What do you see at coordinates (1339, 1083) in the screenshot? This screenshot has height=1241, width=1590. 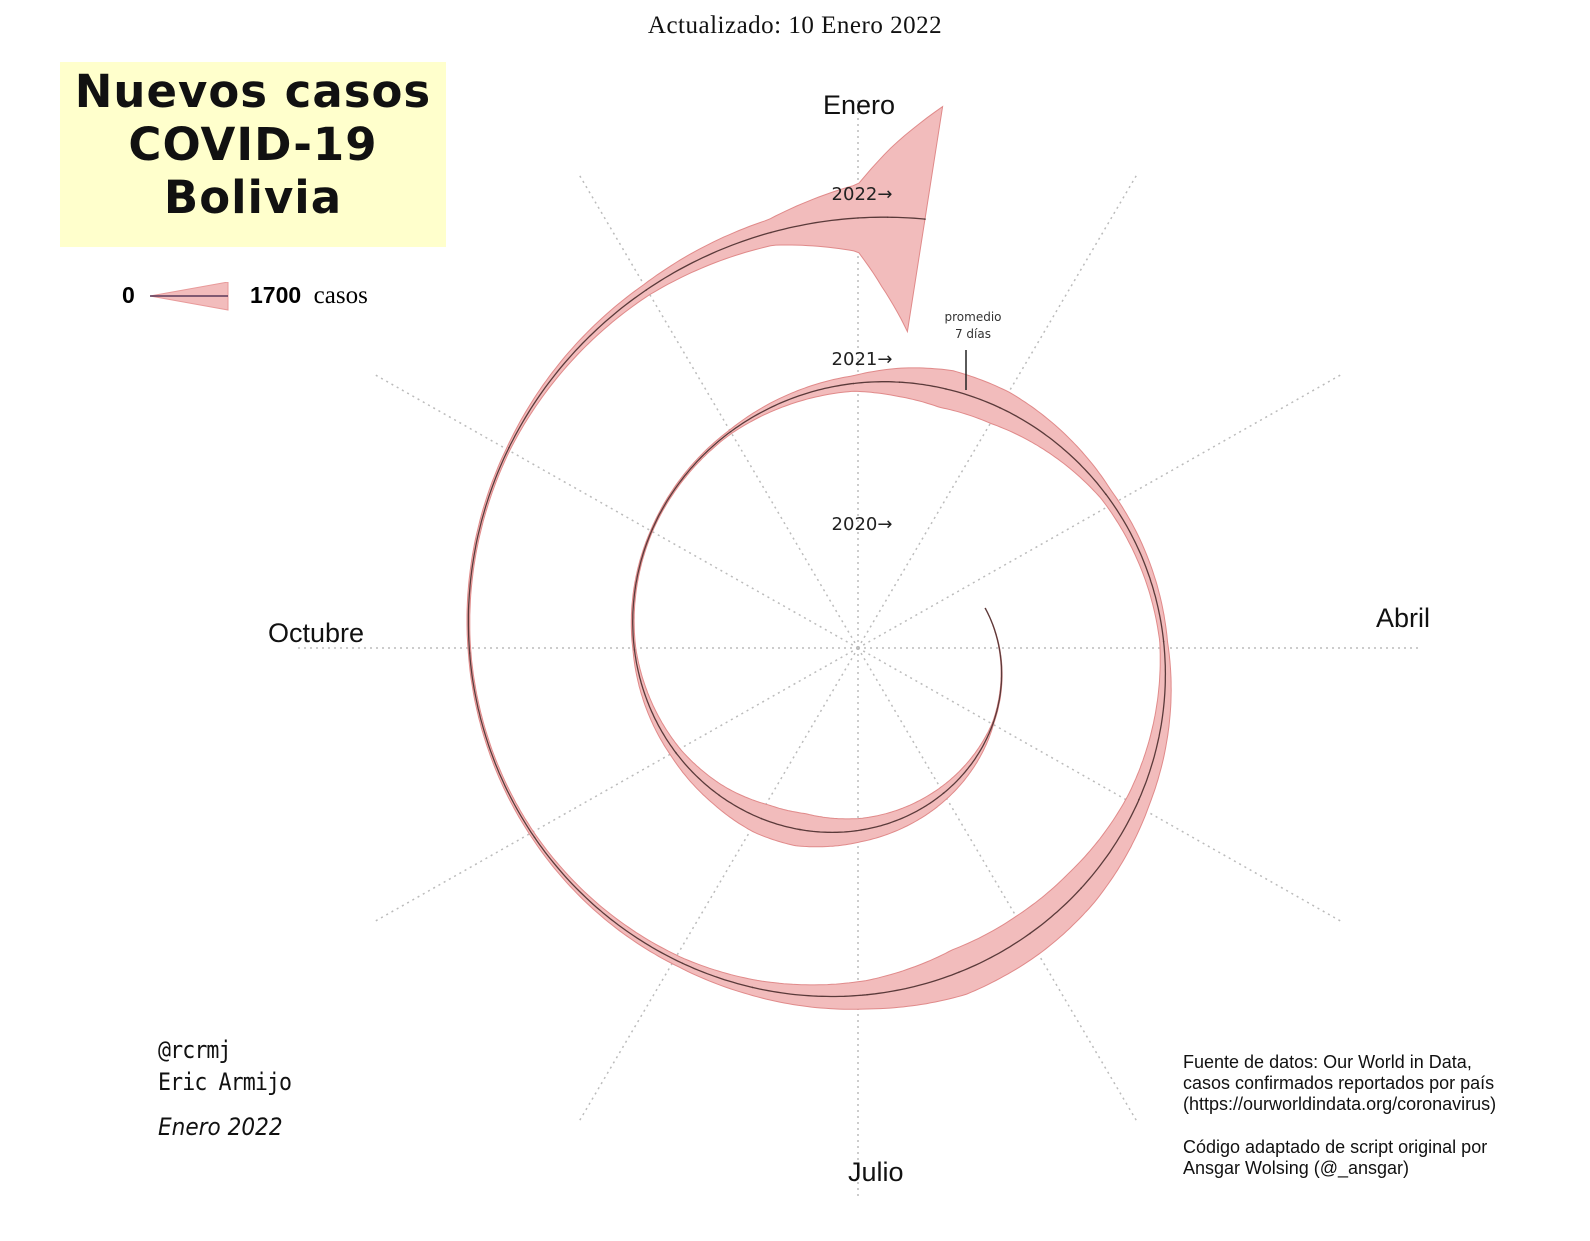 I see `source-line-2: casos confirmados reportados por país` at bounding box center [1339, 1083].